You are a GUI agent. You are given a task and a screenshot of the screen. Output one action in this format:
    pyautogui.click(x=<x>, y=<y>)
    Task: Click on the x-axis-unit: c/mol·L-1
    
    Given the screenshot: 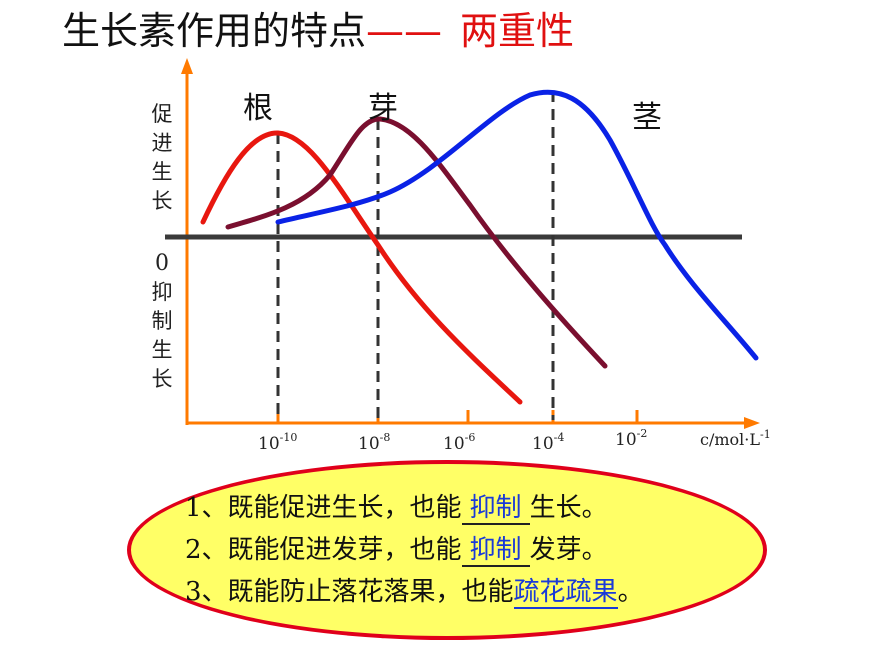 What is the action you would take?
    pyautogui.click(x=735, y=438)
    